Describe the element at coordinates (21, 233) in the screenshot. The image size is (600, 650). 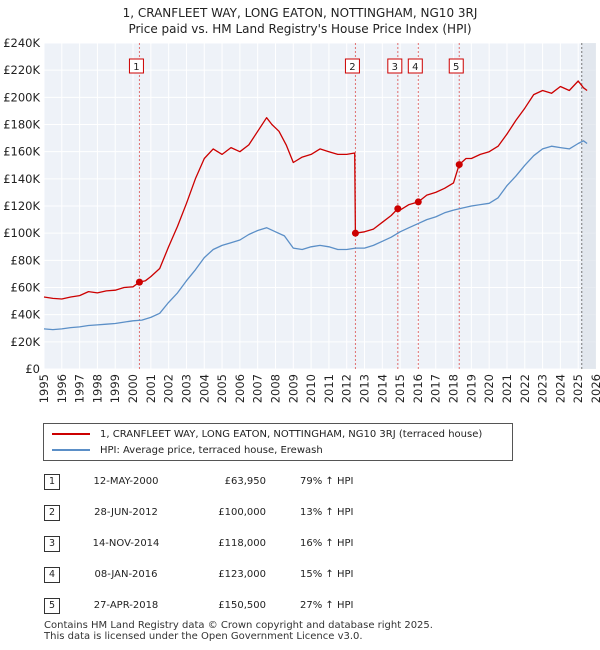
I see `y-tick-label: £100K` at that location.